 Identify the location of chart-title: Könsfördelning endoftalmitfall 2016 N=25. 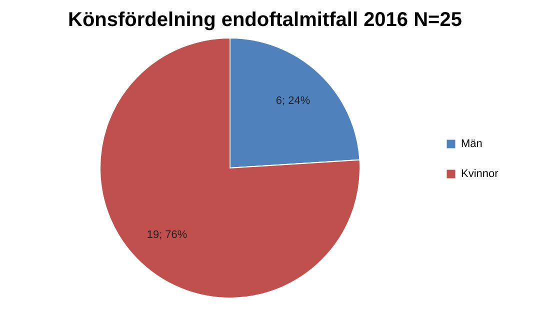
(265, 20).